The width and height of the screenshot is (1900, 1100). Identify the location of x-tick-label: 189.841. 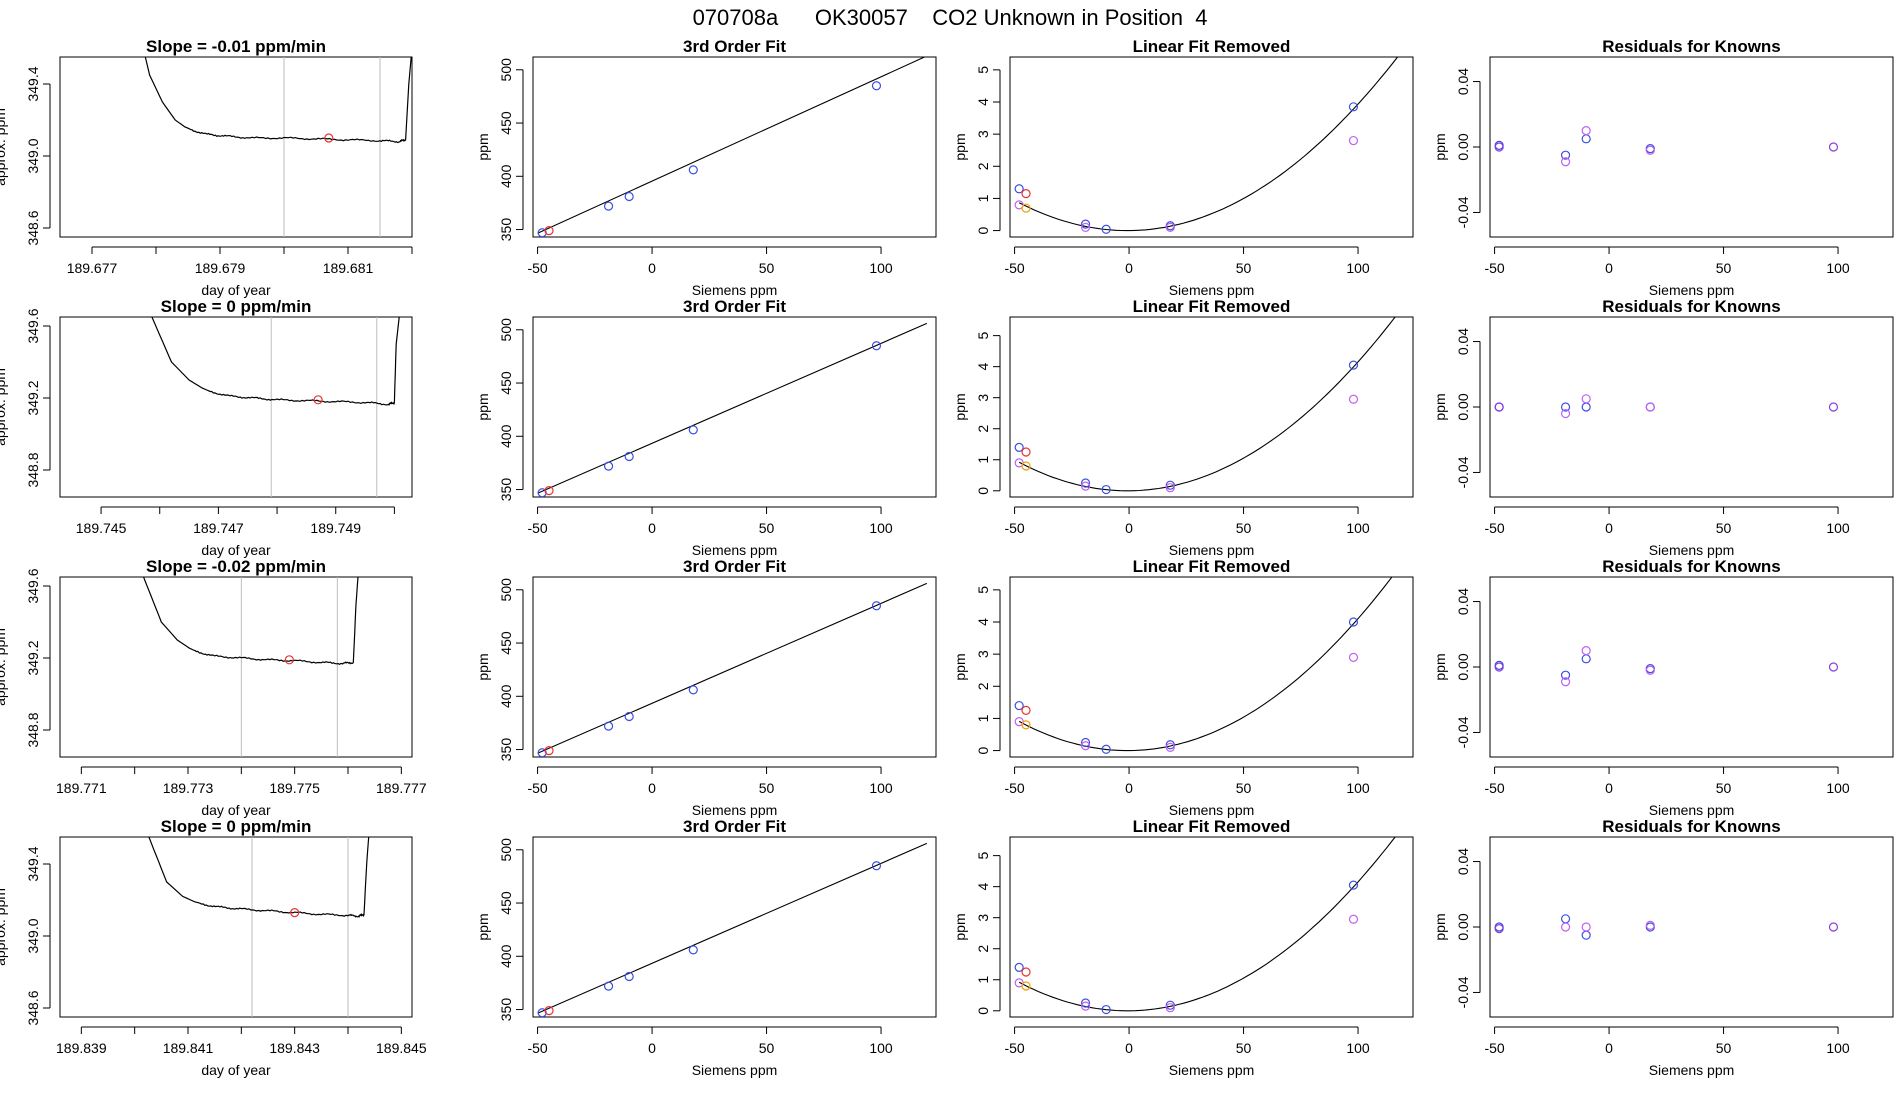
(188, 1048).